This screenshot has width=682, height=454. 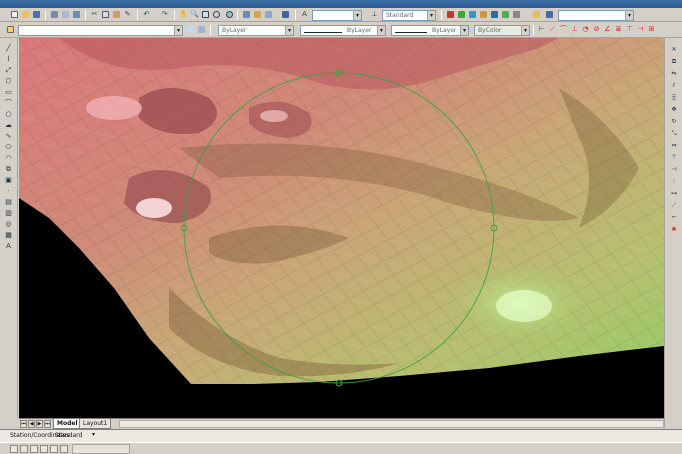 What do you see at coordinates (391, 424) in the screenshot?
I see `horizontal-scrollbar` at bounding box center [391, 424].